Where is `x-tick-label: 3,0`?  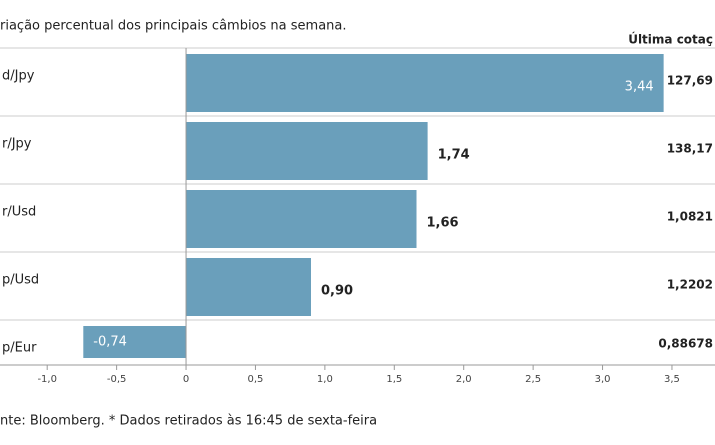 x-tick-label: 3,0 is located at coordinates (603, 379).